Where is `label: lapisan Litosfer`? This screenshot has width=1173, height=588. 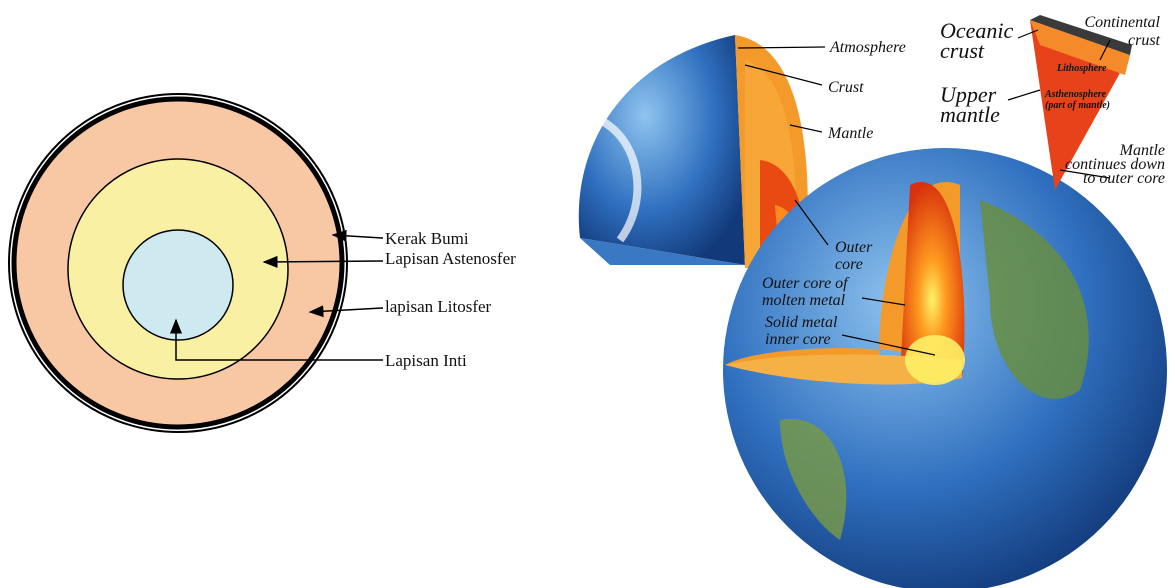
label: lapisan Litosfer is located at coordinates (438, 306).